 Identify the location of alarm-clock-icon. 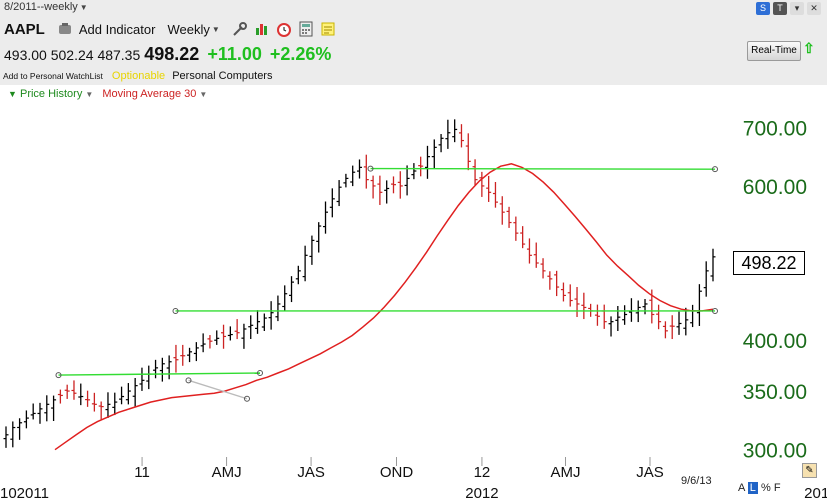
(284, 29).